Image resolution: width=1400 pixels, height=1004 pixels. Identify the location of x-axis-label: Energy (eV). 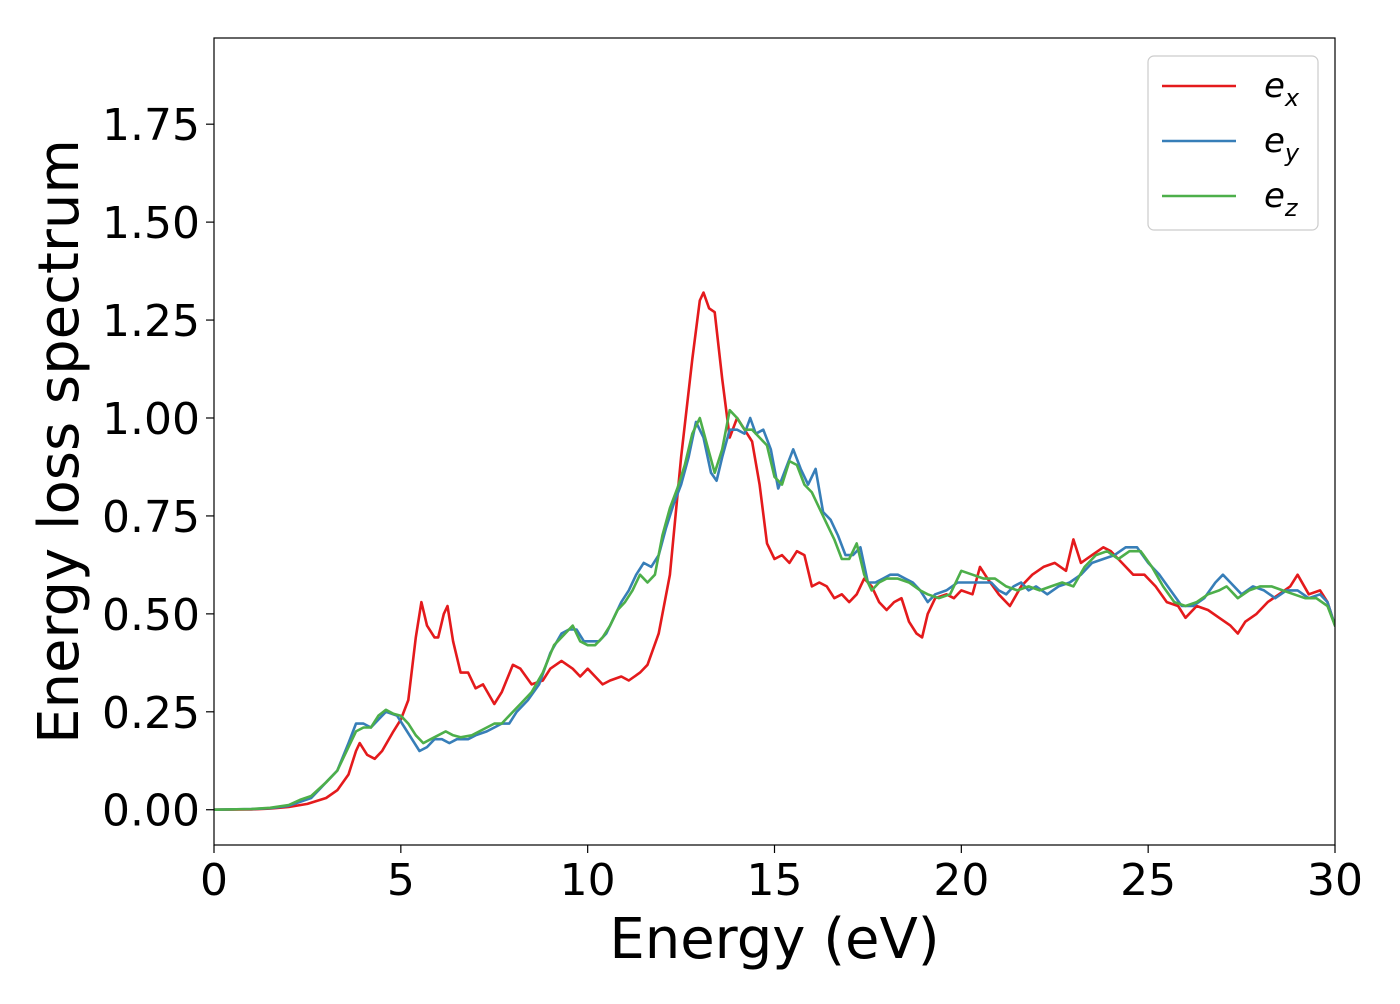
(774, 939).